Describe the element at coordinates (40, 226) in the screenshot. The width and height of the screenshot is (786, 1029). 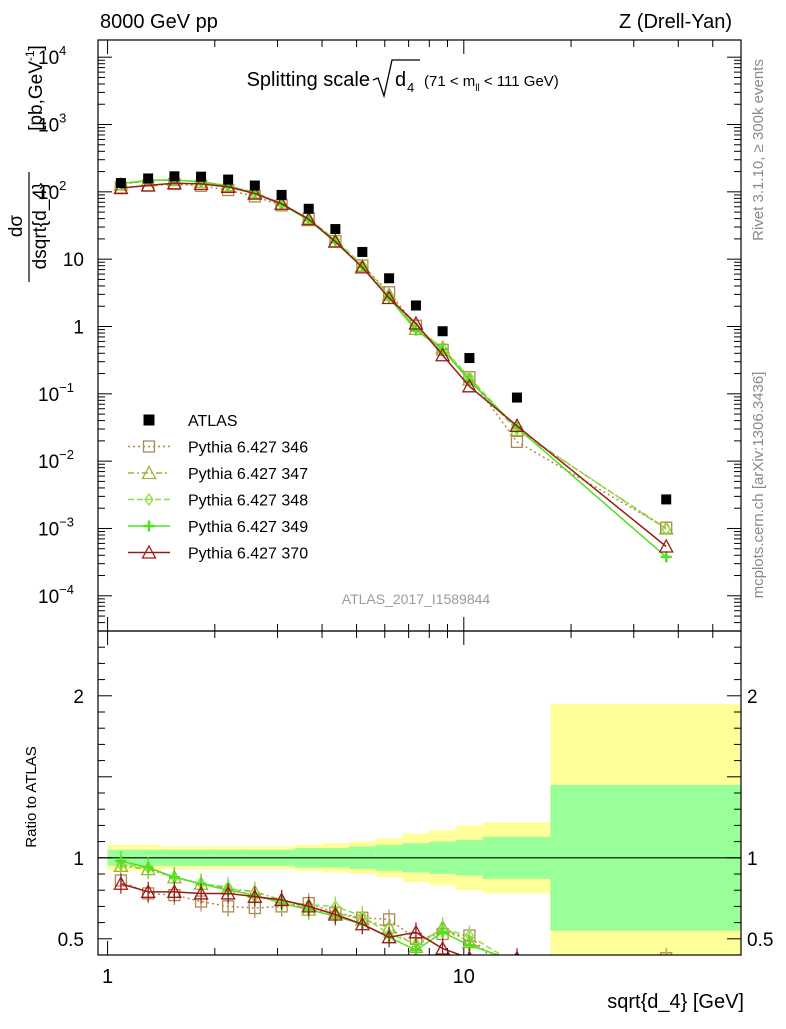
I see `y-label-denominator: dsqrt{d_4}` at that location.